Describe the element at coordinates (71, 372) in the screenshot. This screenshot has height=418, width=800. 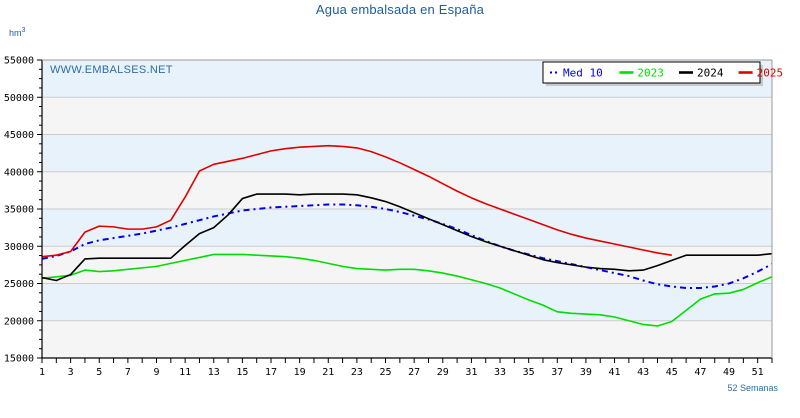
I see `x-axis-tick-label: 3` at that location.